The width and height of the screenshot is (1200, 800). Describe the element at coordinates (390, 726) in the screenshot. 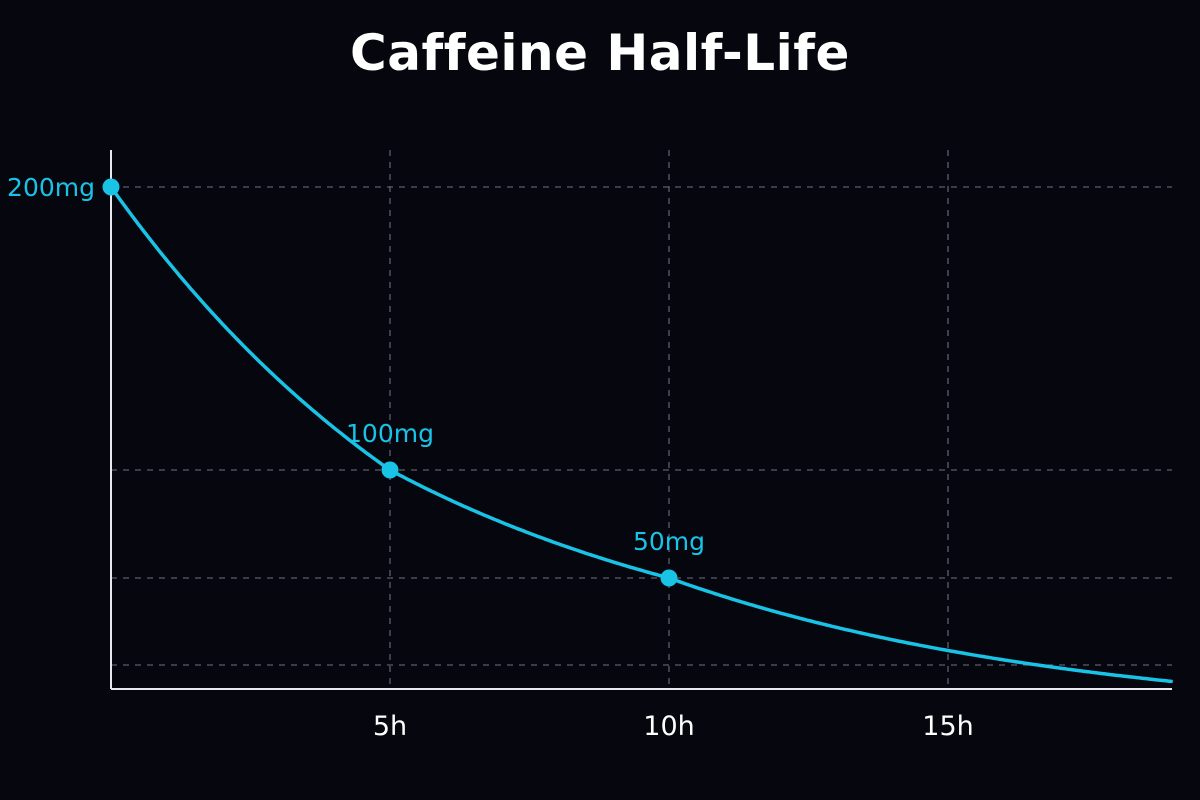

I see `x-tick-label: 5h` at that location.